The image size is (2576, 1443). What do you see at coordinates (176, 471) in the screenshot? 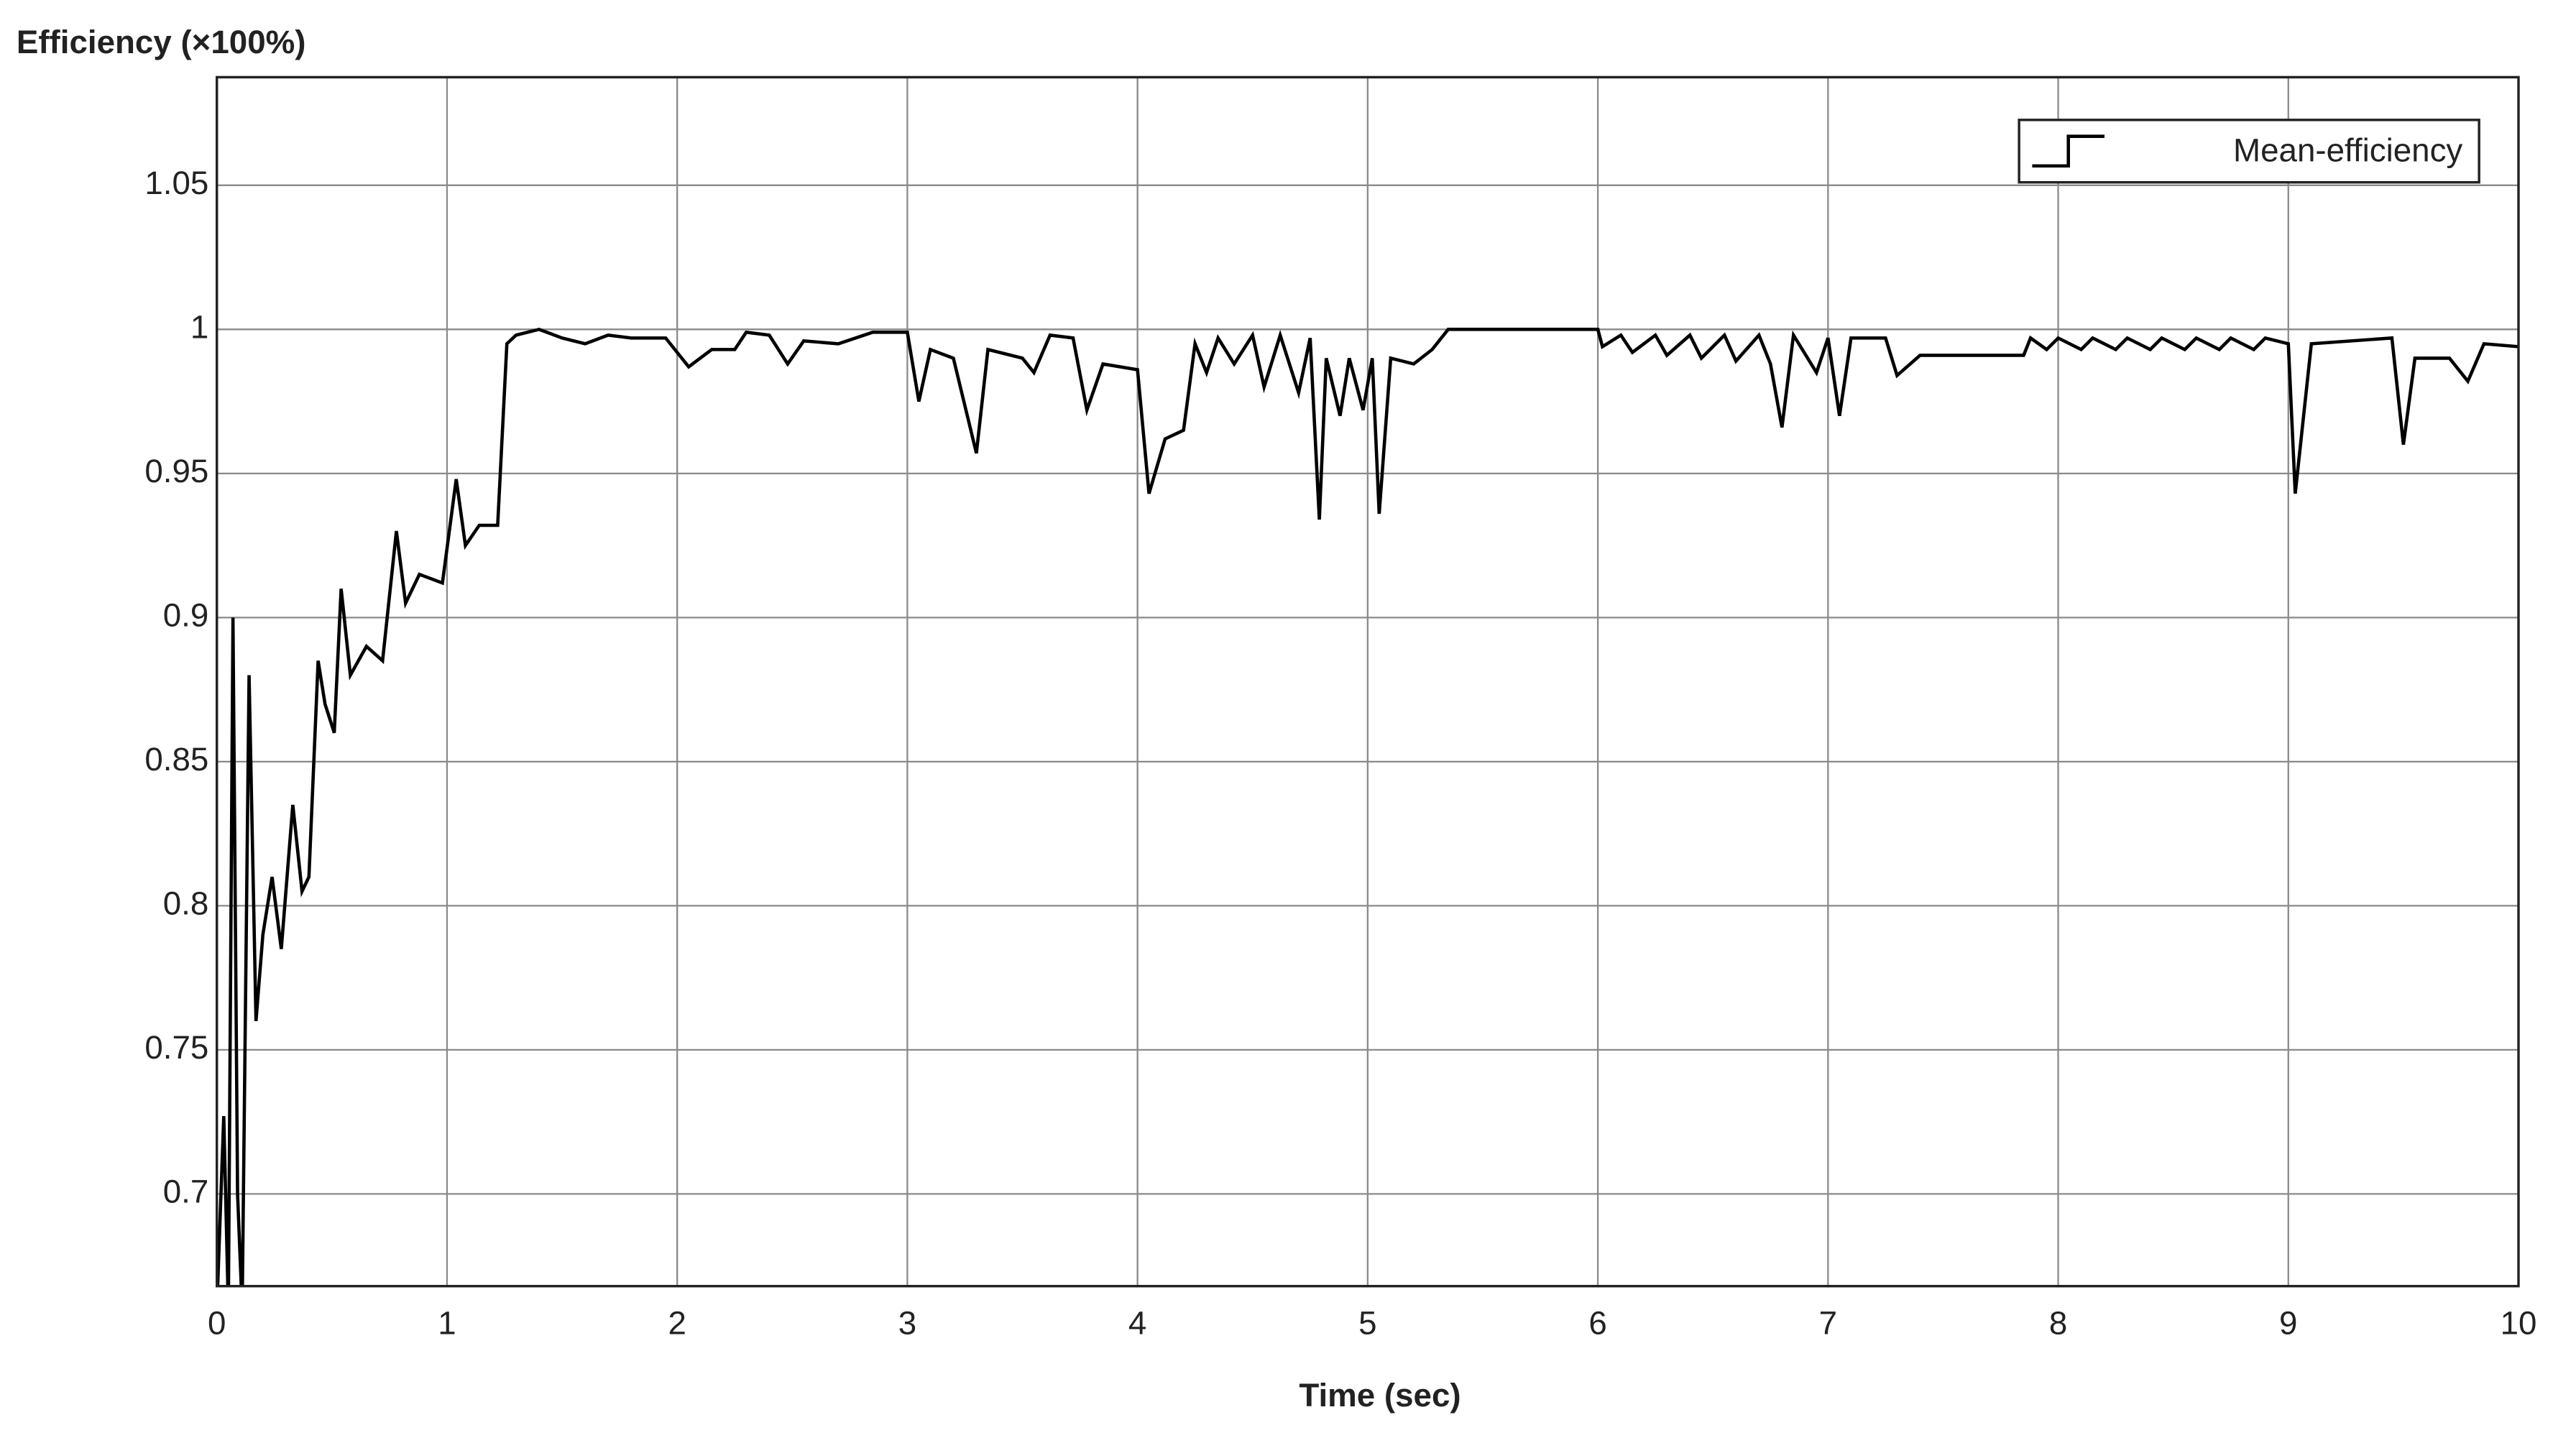
I see `y-tick-label: 0.95` at bounding box center [176, 471].